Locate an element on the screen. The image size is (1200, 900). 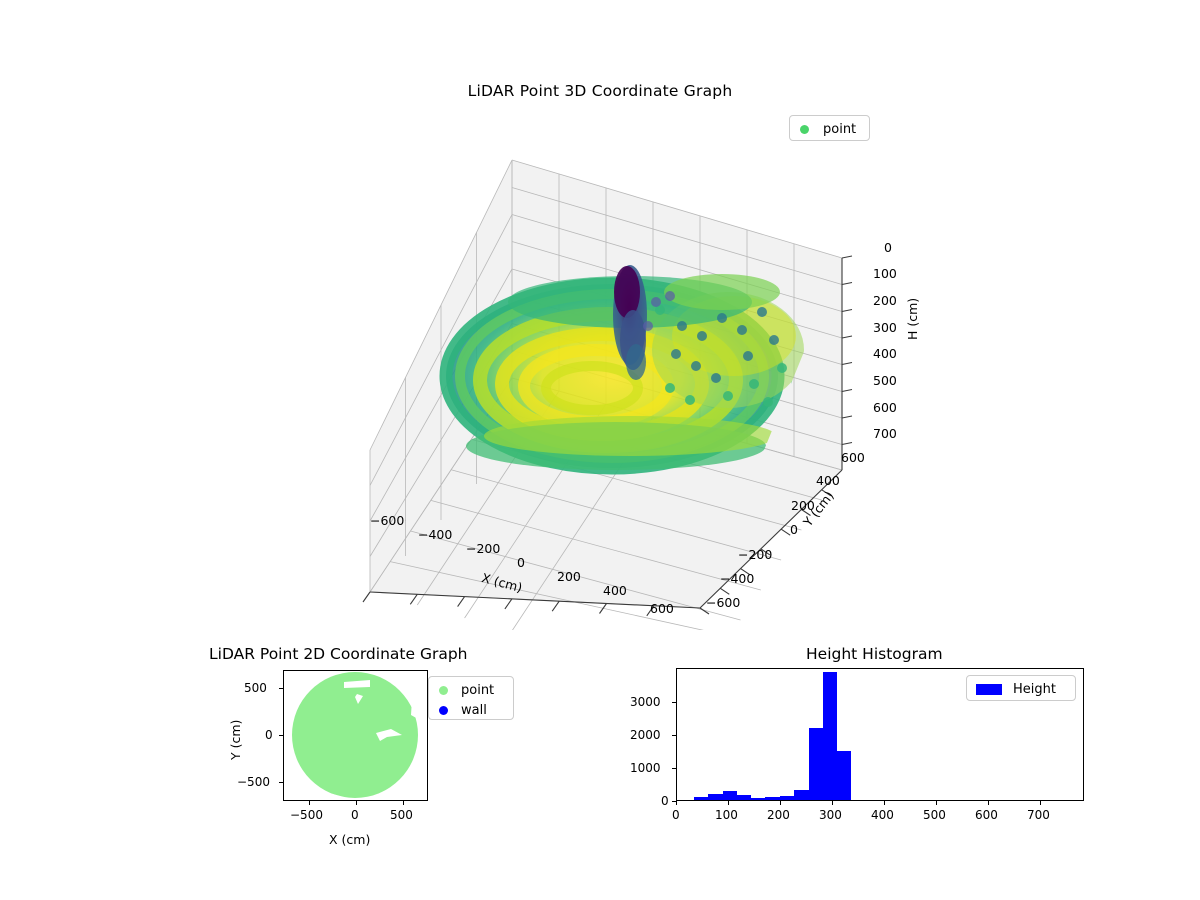
z-tick-0: 0 is located at coordinates (888, 247).